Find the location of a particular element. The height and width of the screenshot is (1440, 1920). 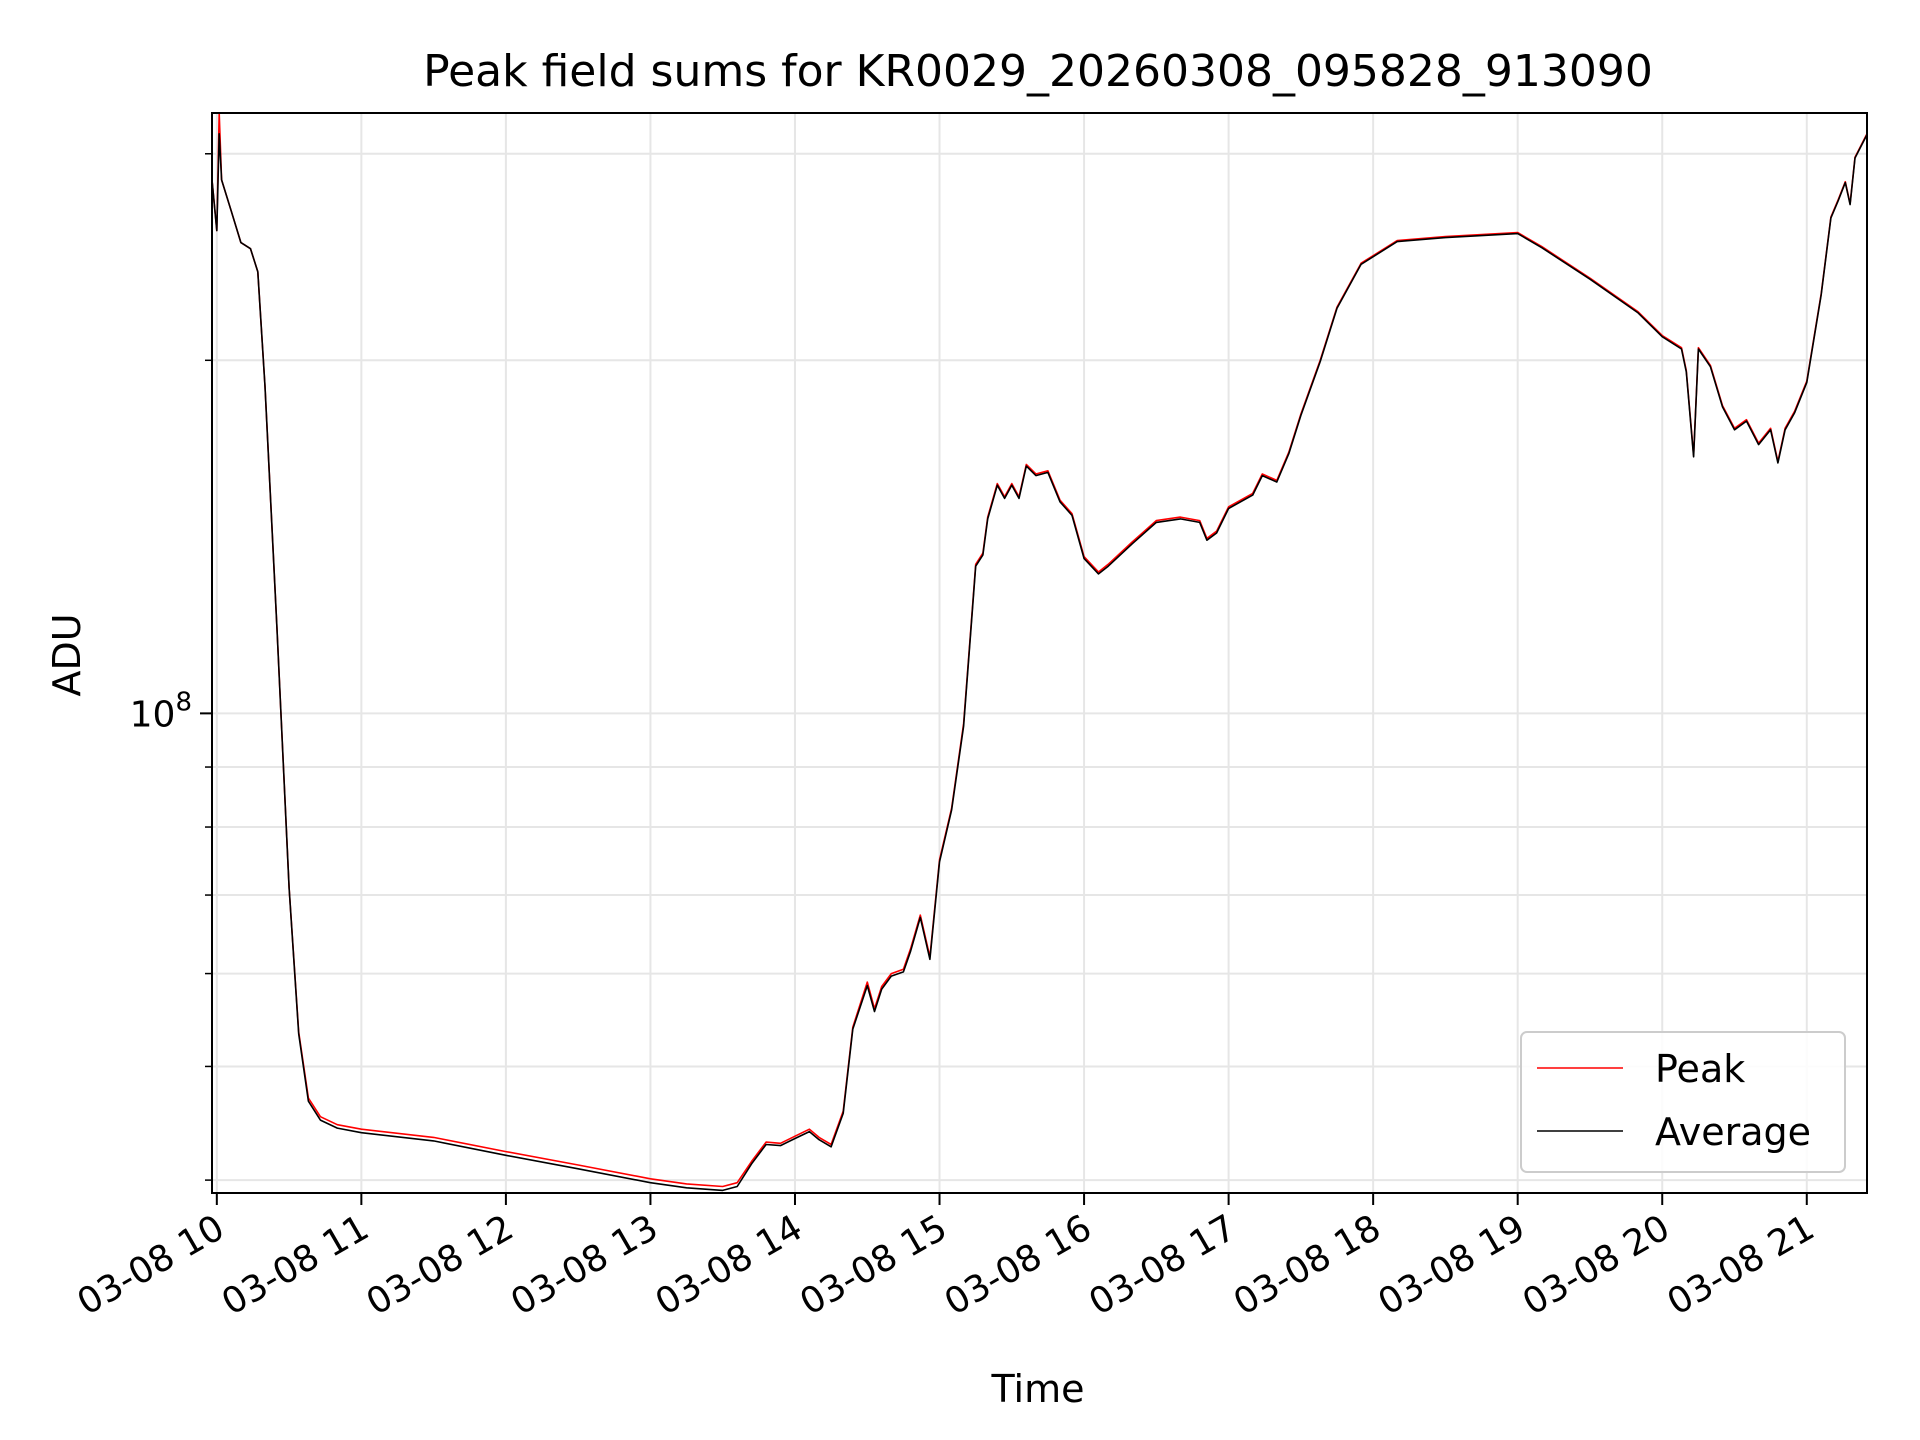

legend-label-average: Average is located at coordinates (1733, 1132).